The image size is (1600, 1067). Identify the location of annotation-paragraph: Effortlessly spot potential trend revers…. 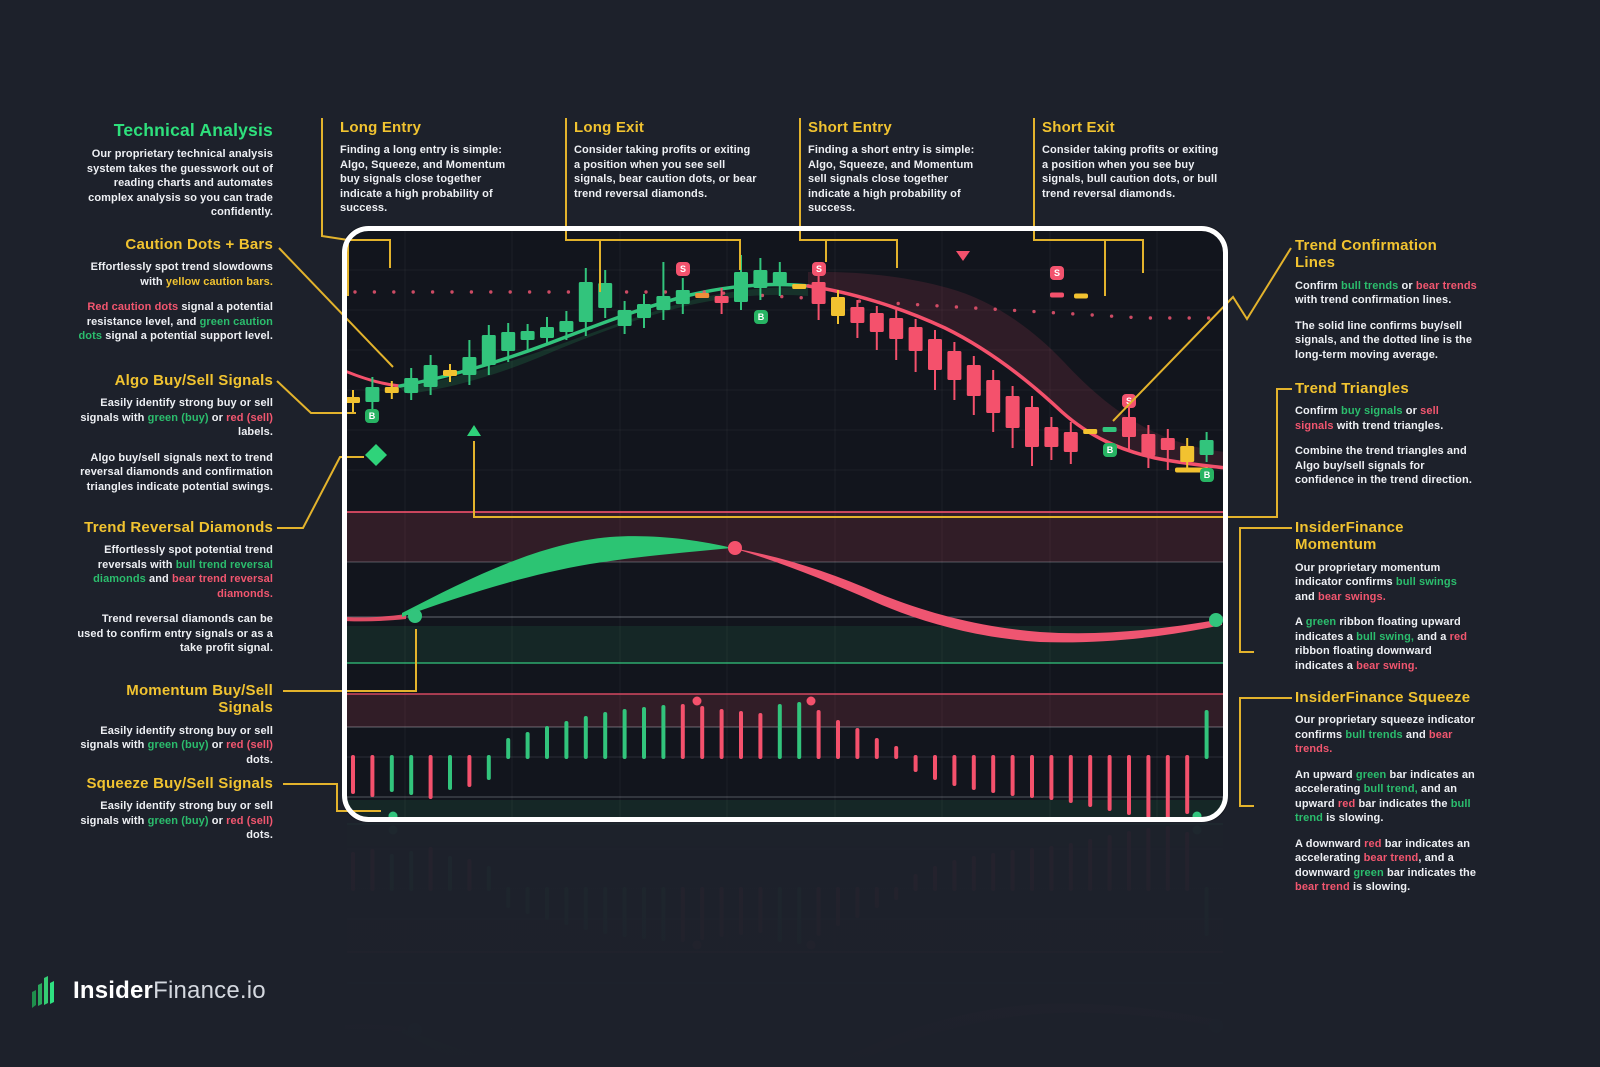
(183, 572).